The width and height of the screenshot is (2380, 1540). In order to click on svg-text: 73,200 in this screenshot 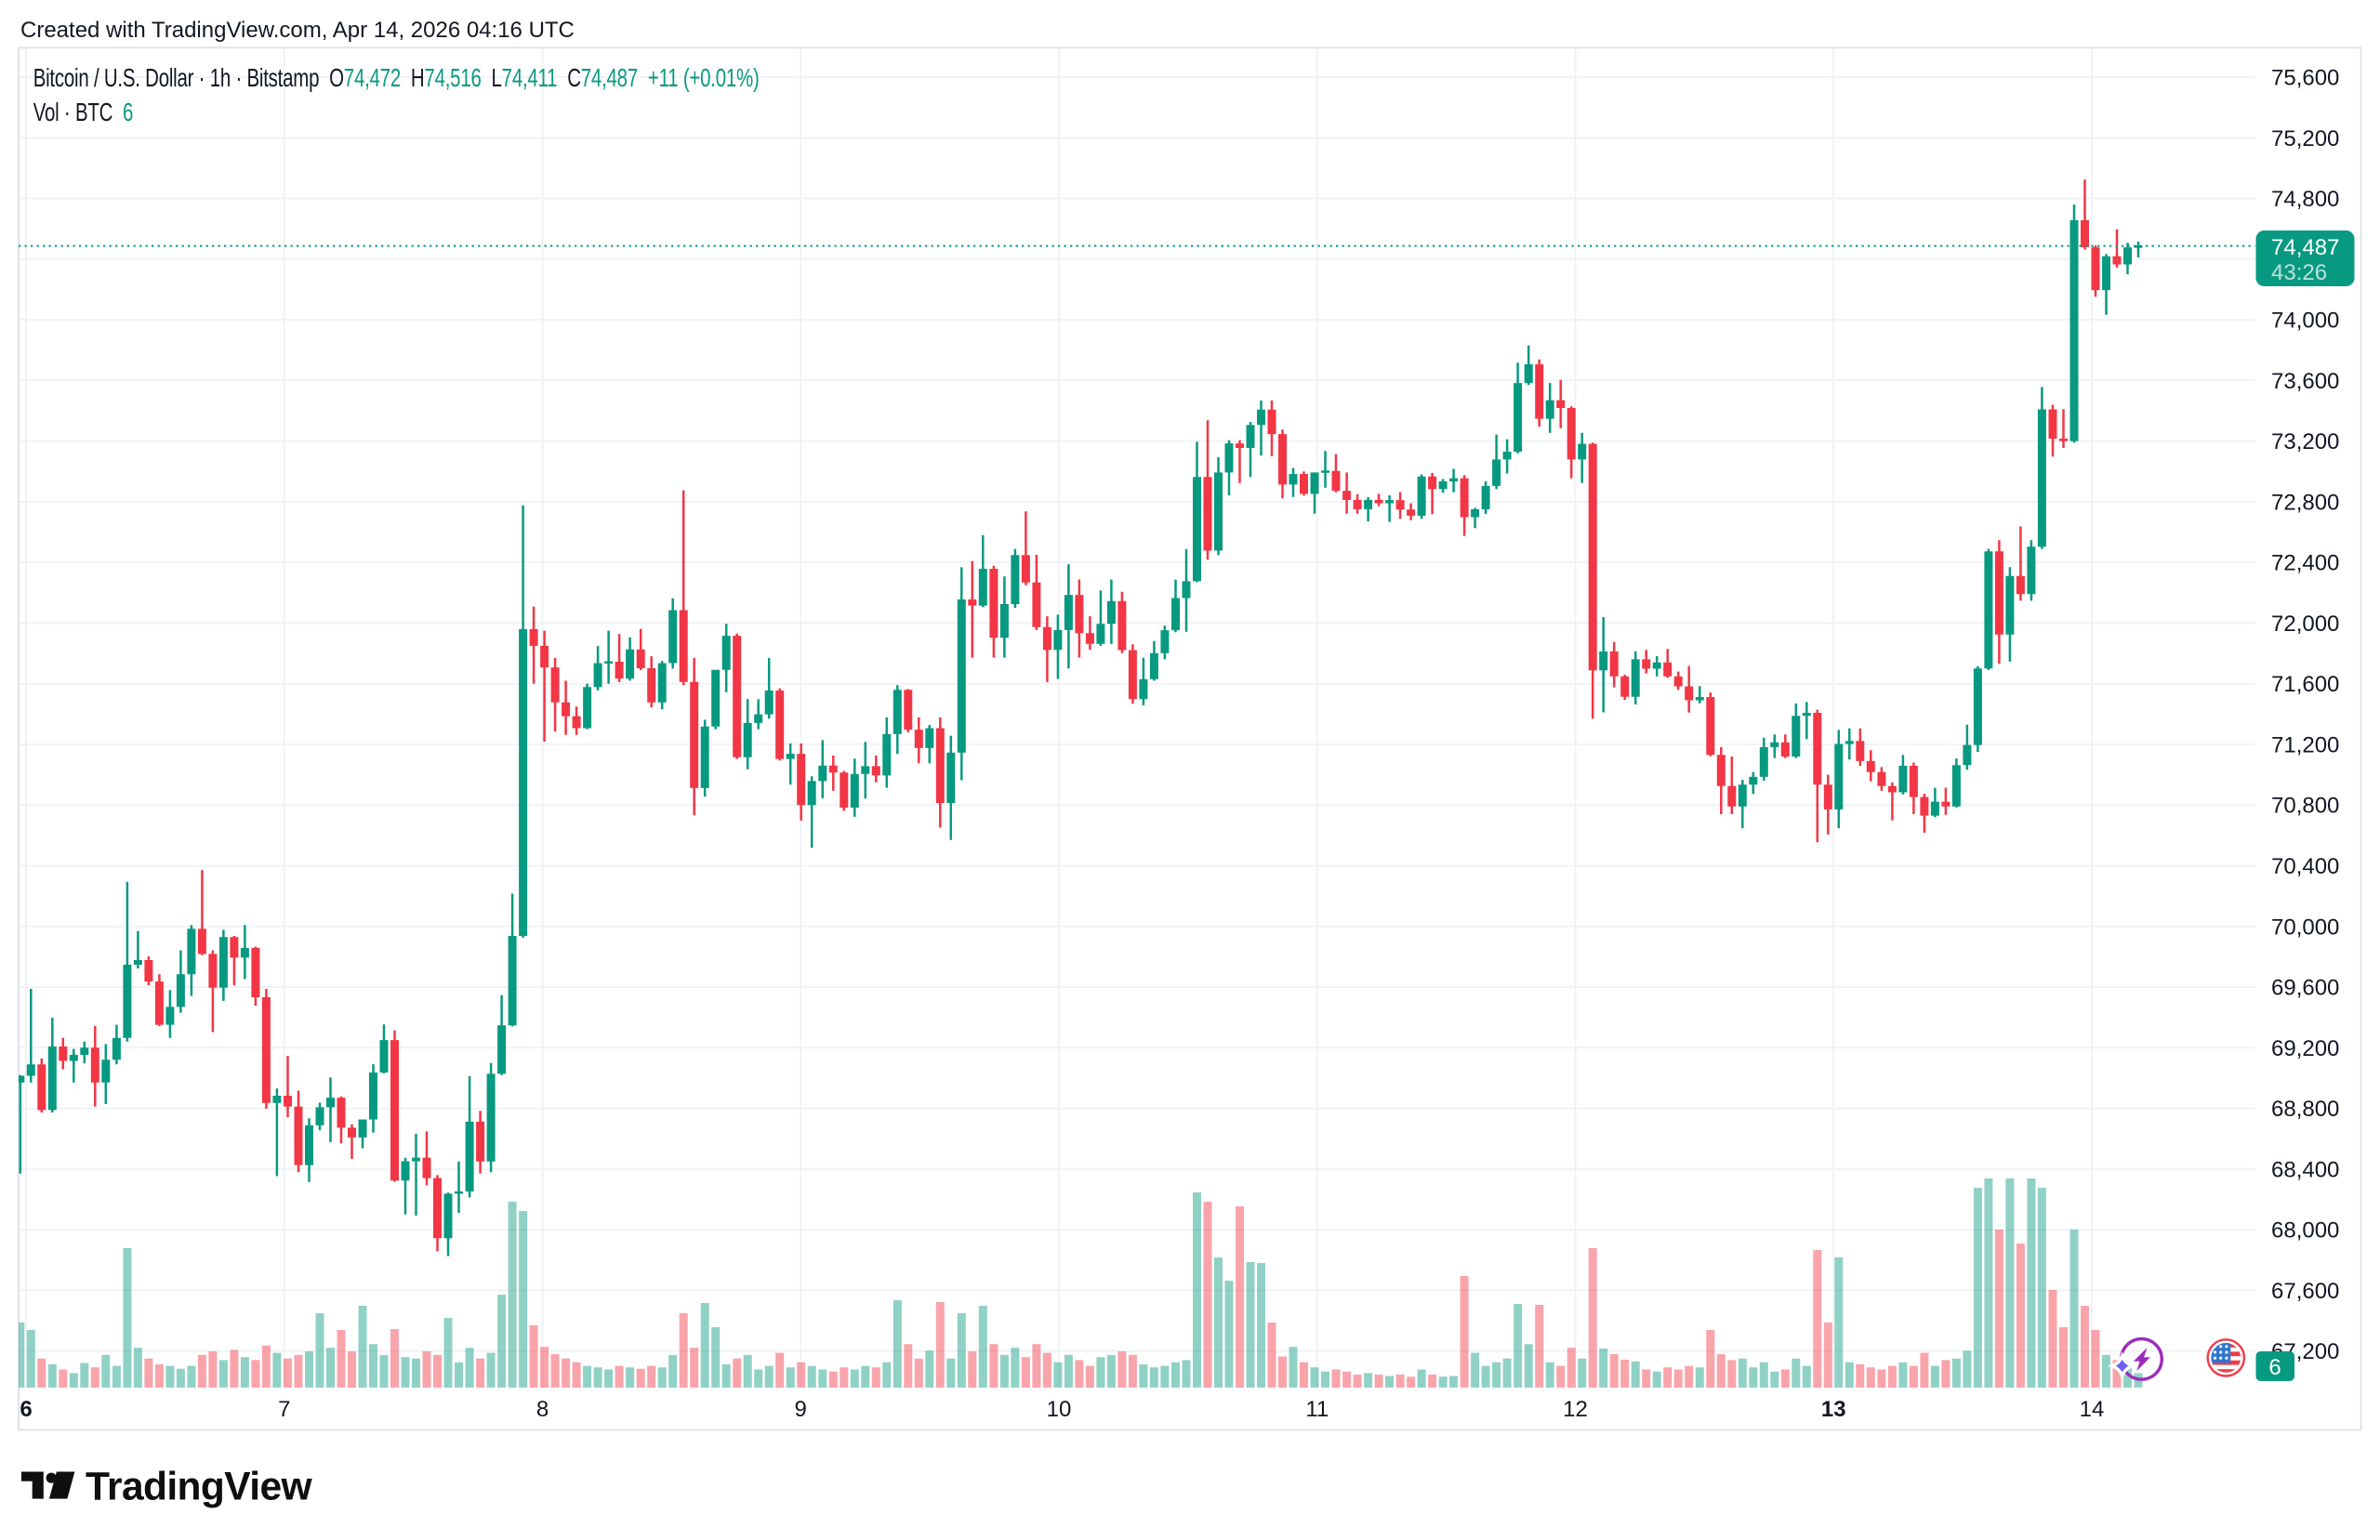, I will do `click(2305, 442)`.